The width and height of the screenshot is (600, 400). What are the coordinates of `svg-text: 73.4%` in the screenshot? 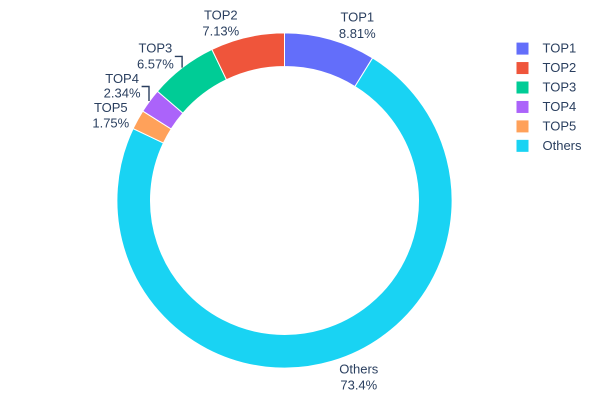 It's located at (358, 384).